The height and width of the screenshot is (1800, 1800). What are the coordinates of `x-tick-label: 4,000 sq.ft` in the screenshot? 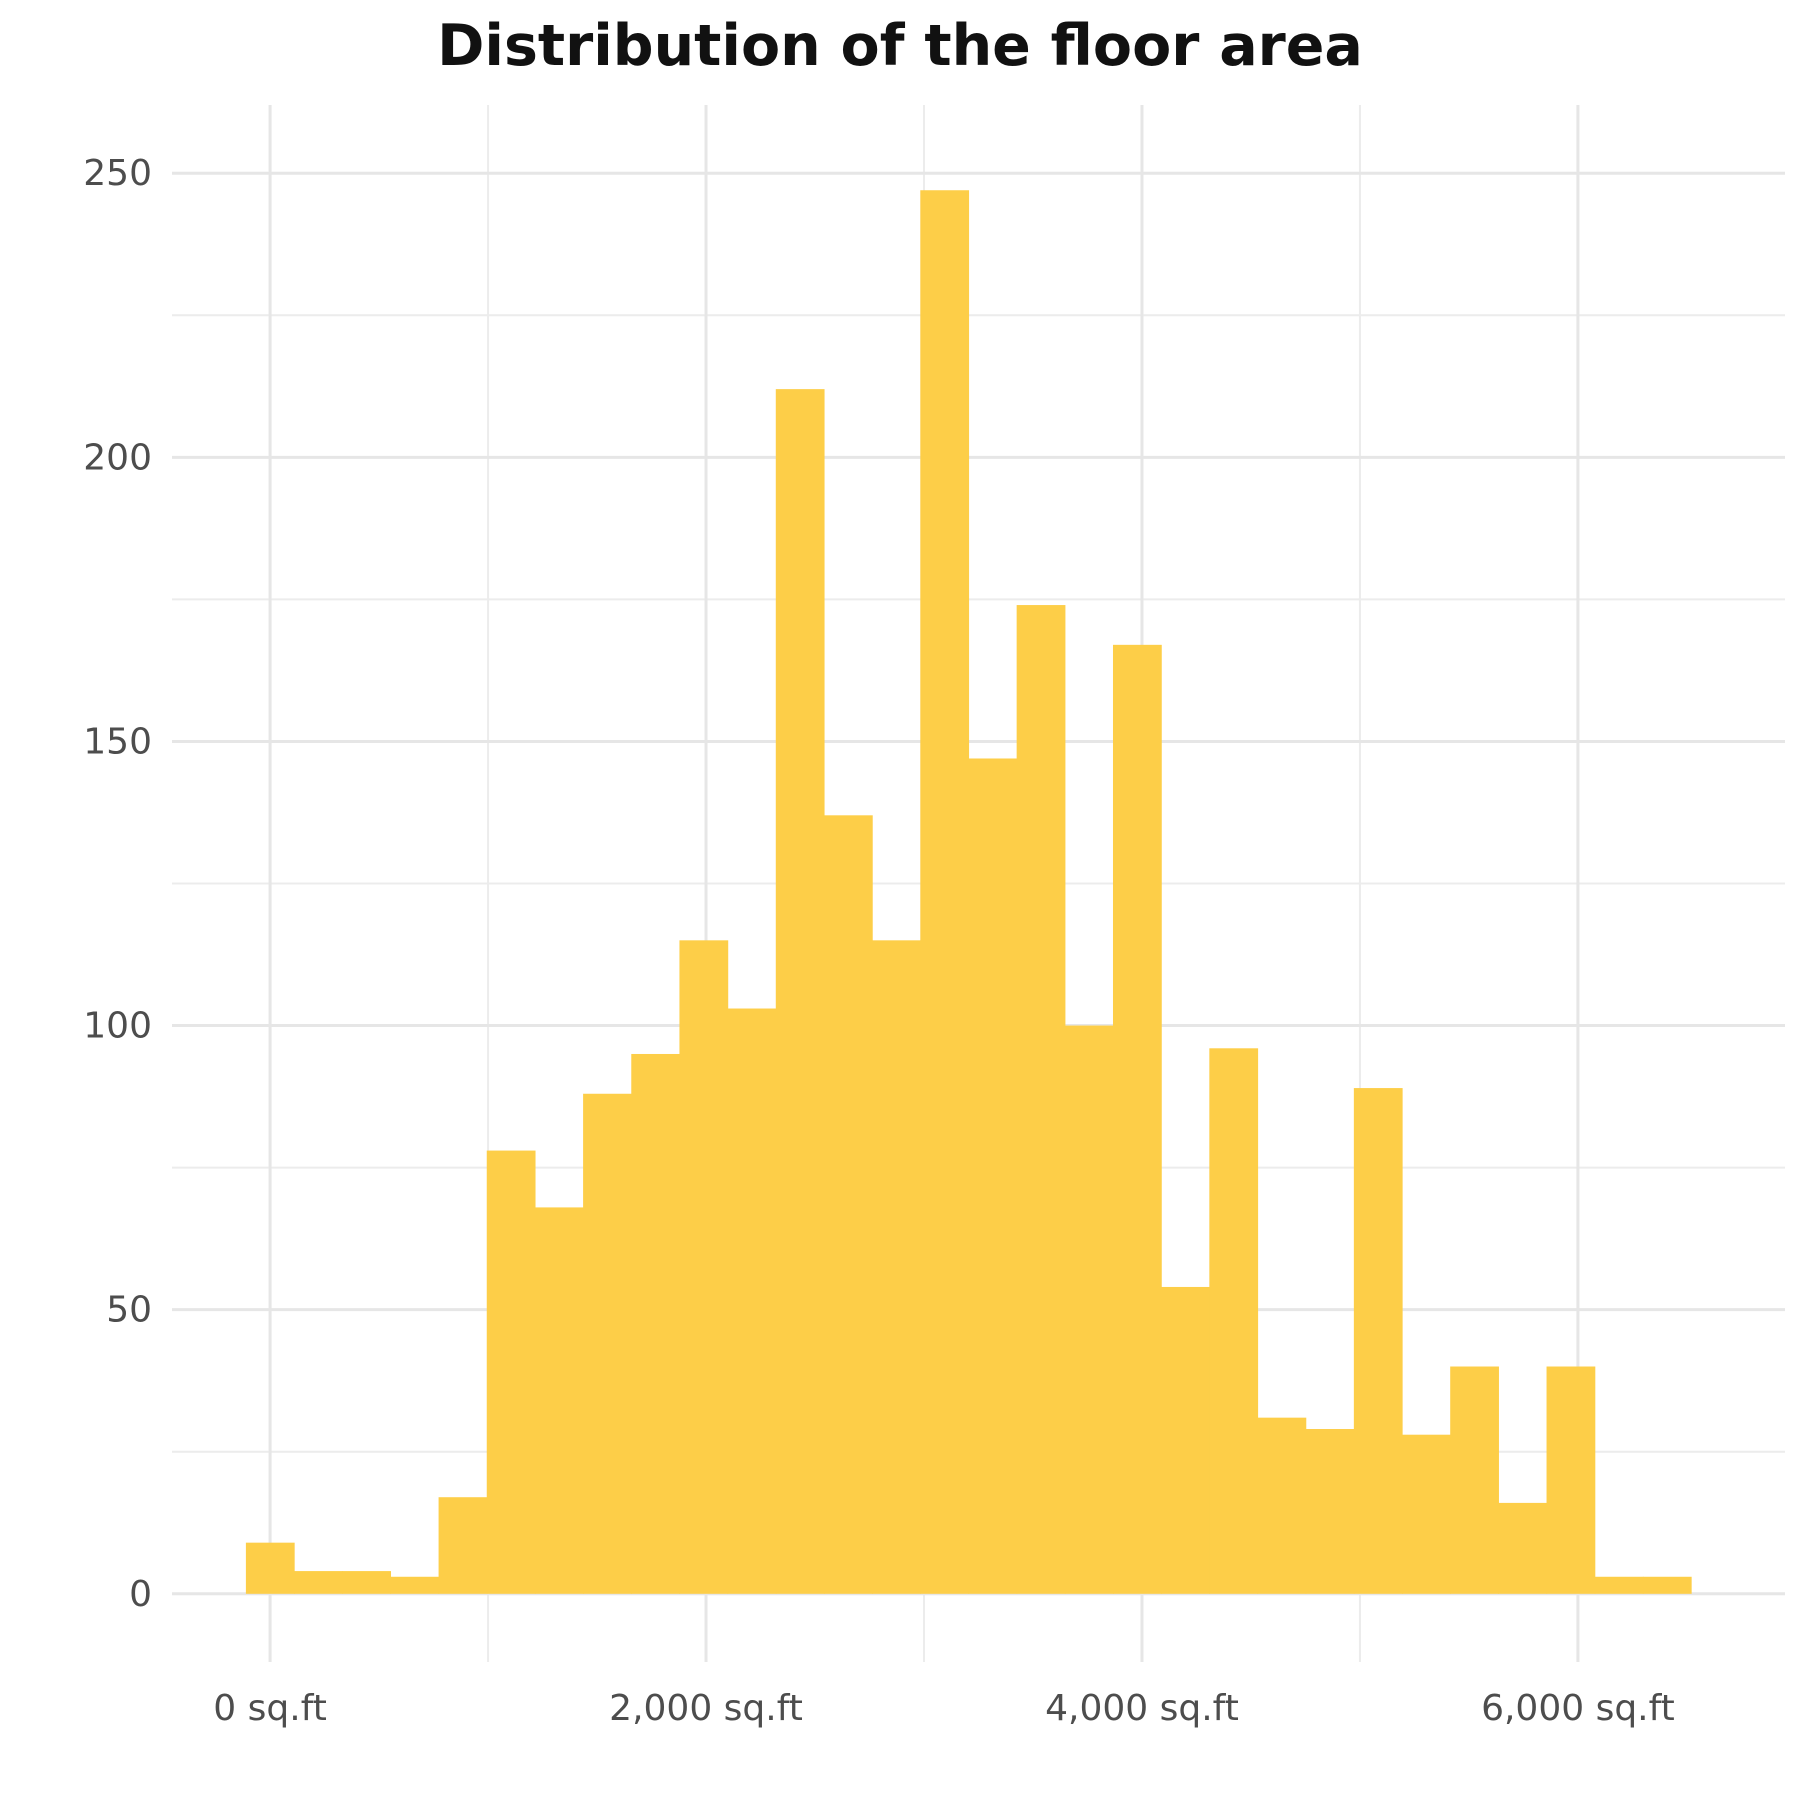 It's located at (1142, 1708).